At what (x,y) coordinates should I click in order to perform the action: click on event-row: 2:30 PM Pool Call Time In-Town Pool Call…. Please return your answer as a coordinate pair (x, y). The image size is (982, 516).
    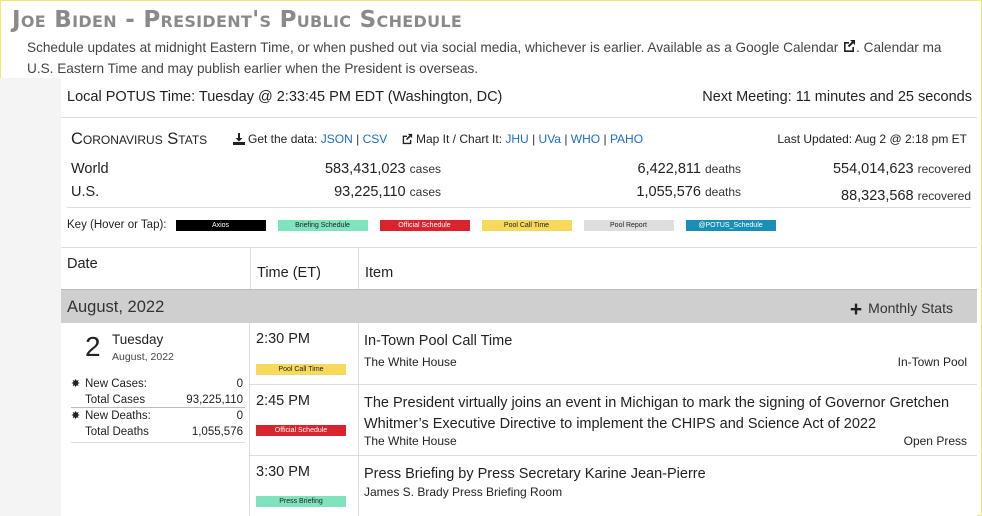
    Looking at the image, I should click on (613, 354).